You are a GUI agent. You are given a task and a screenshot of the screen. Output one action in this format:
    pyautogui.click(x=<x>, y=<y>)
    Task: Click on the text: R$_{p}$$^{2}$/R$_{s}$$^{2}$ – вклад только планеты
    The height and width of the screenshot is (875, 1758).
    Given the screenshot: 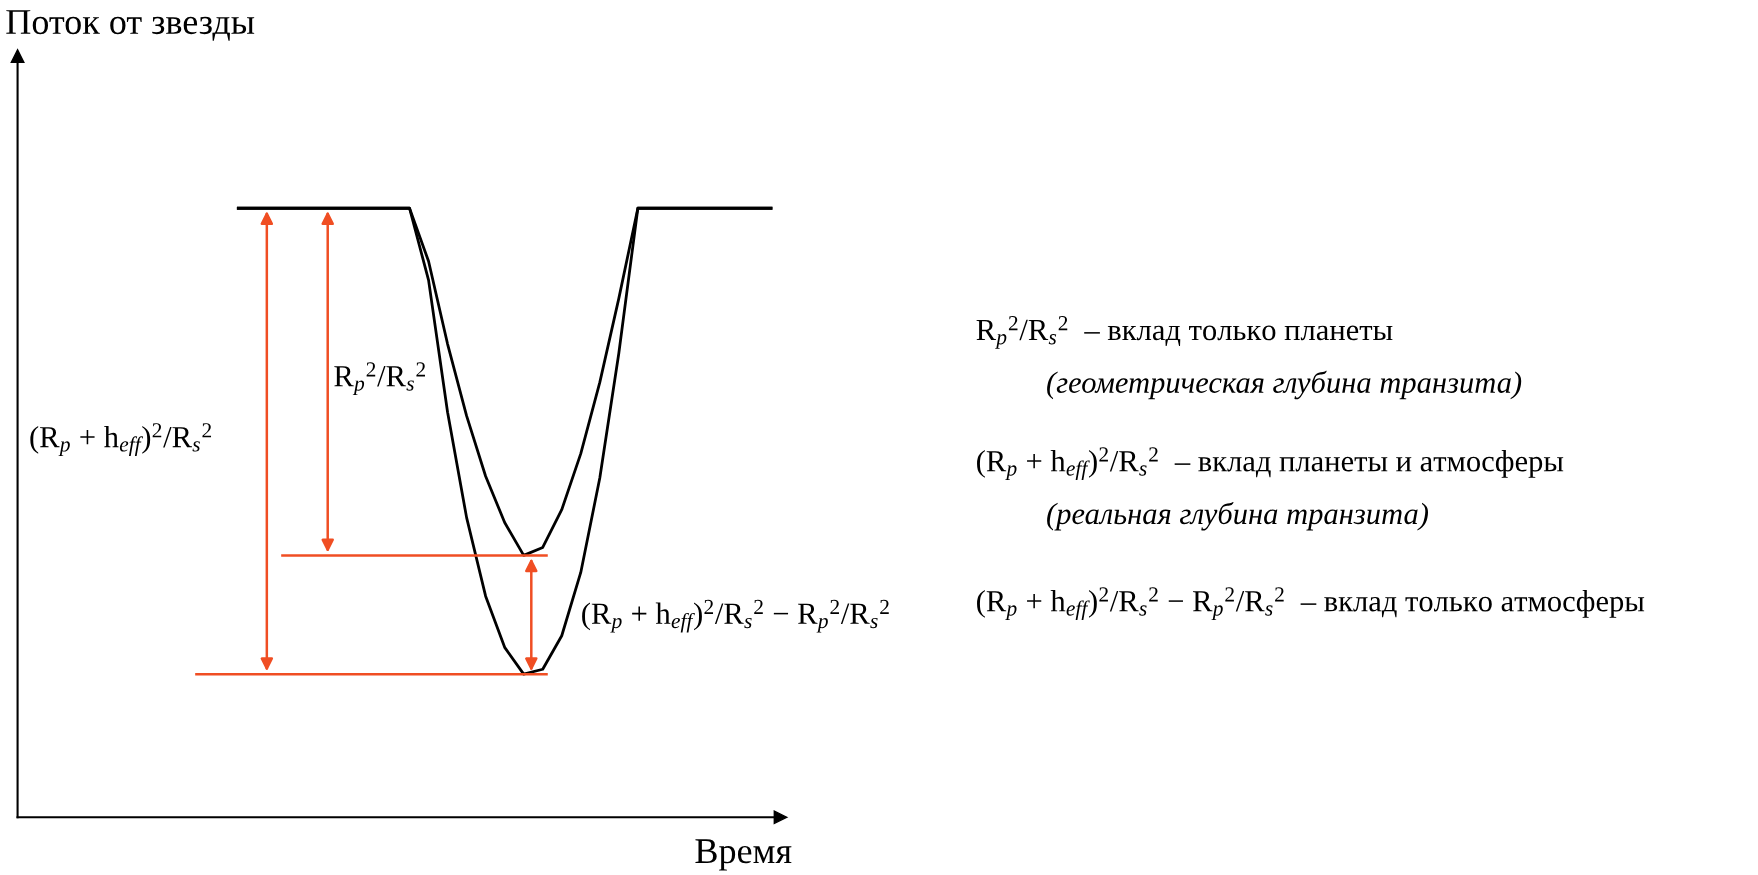 What is the action you would take?
    pyautogui.click(x=1184, y=332)
    